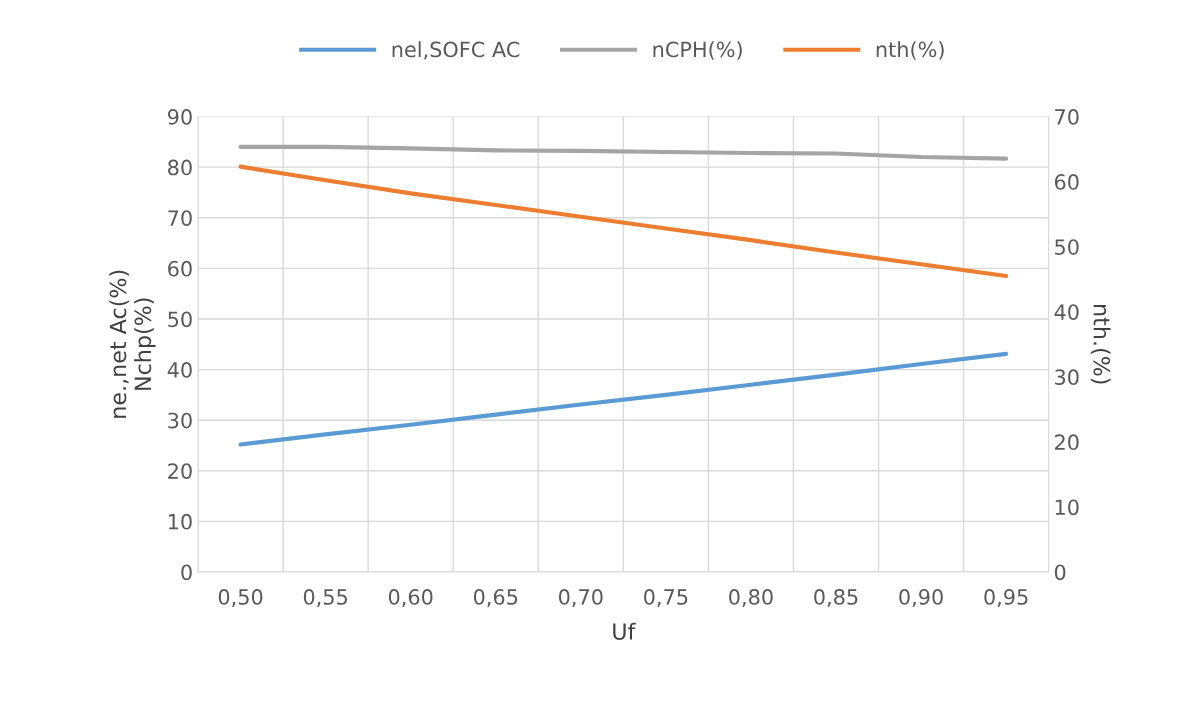 The width and height of the screenshot is (1193, 715). I want to click on x-tick-label: 0,75, so click(666, 598).